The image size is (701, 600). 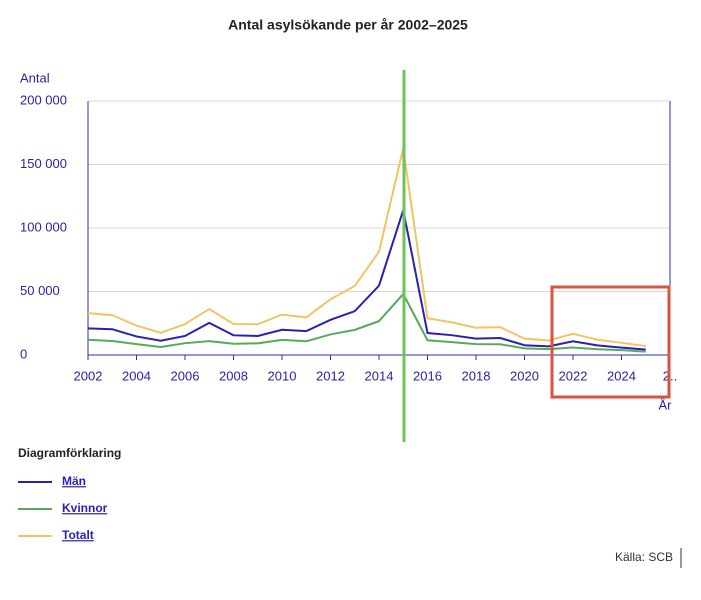 What do you see at coordinates (43, 226) in the screenshot?
I see `y-tick-label: 100 000` at bounding box center [43, 226].